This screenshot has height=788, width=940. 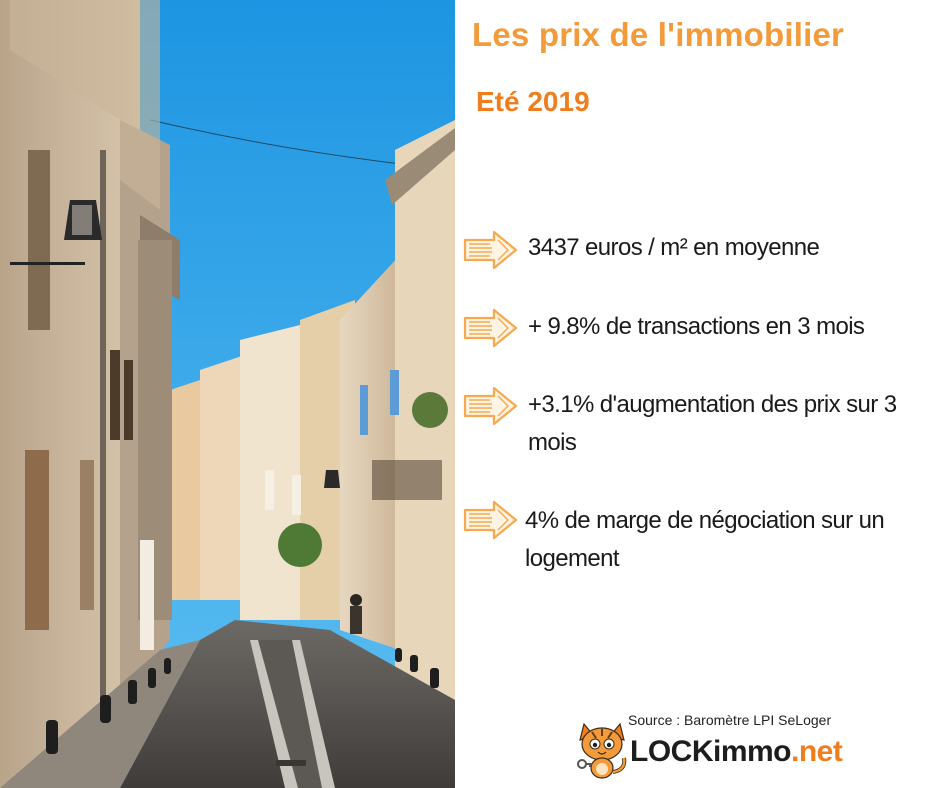 I want to click on page-title: Les prix de l'immobilier, so click(x=658, y=34).